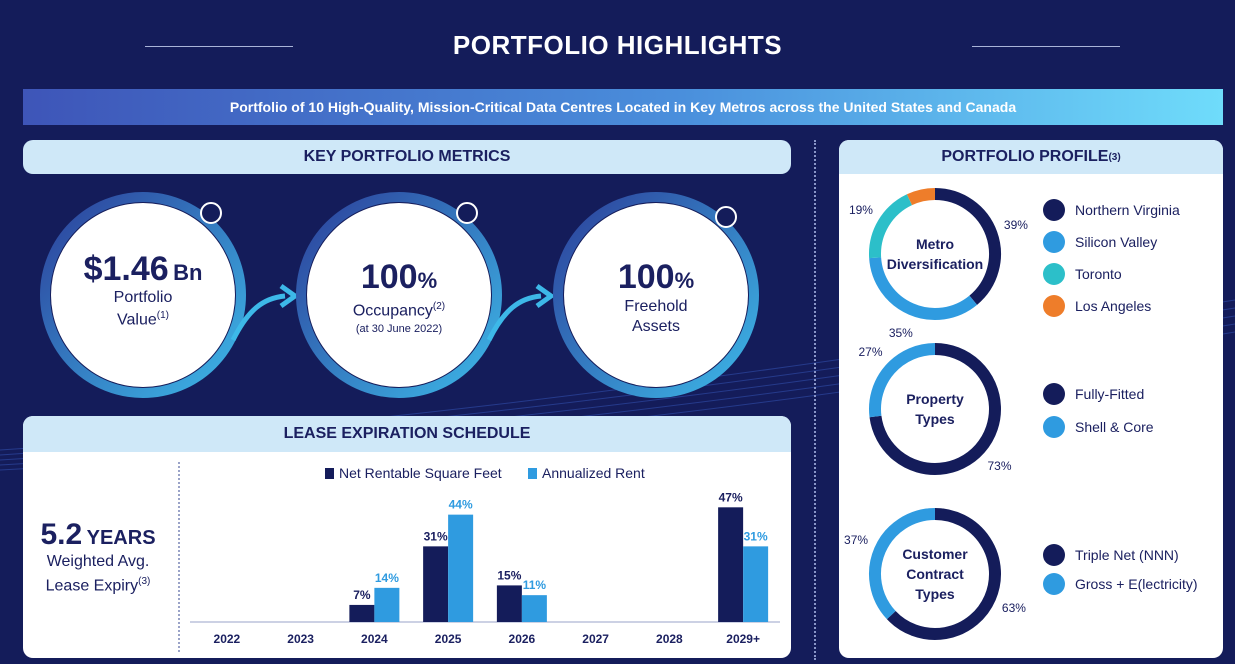  I want to click on legend-text: Northern Virginia, so click(1127, 210).